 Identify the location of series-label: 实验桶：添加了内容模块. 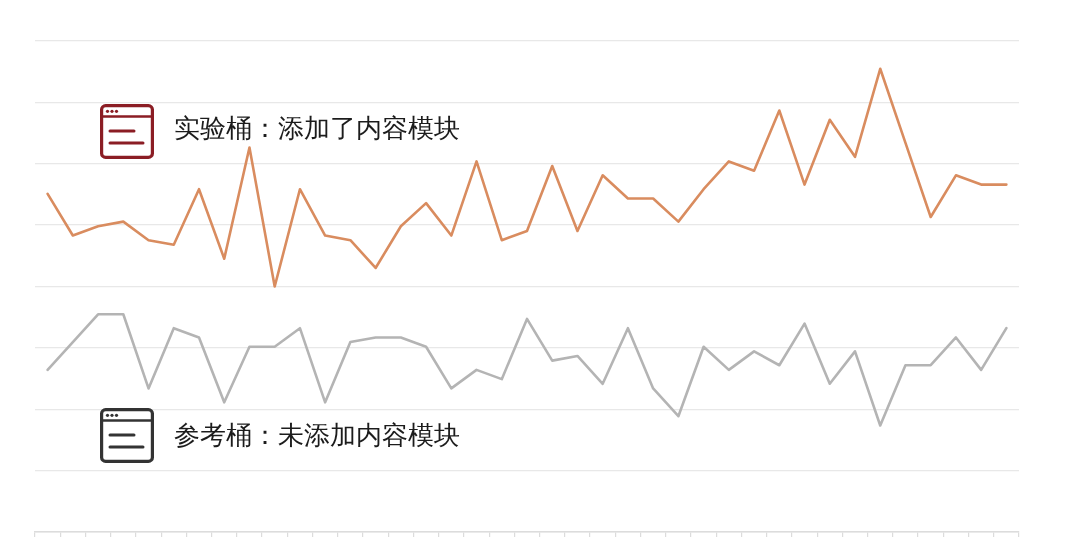
(317, 127).